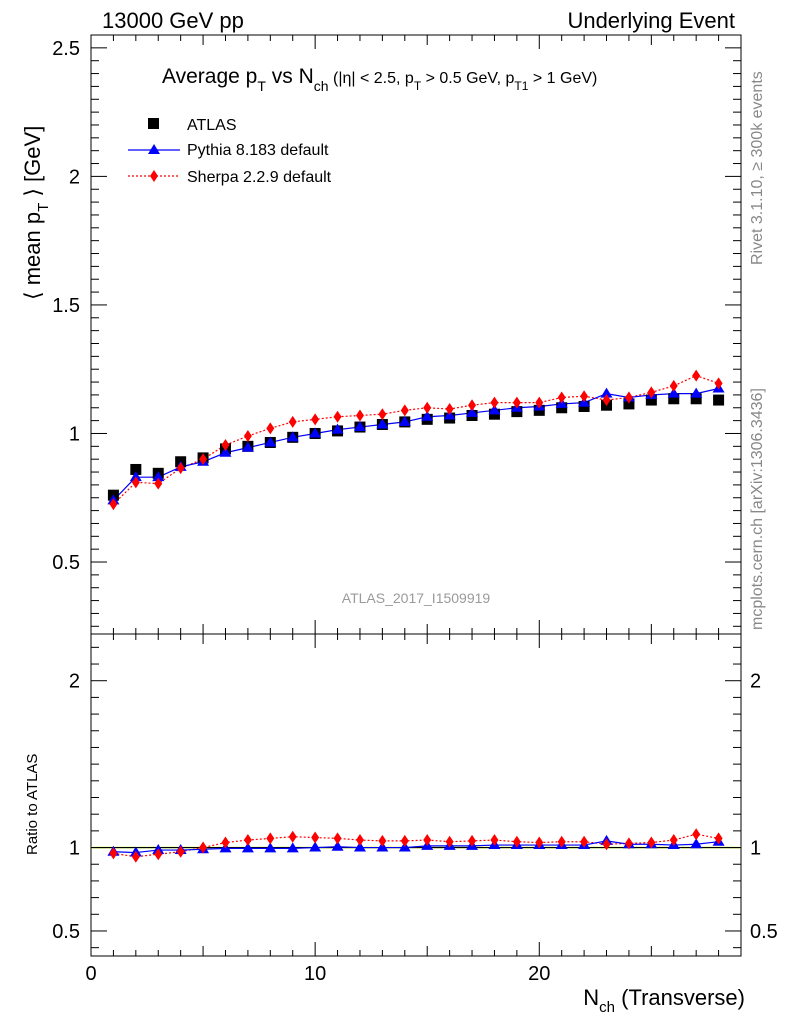 This screenshot has height=1024, width=786. I want to click on x-tick-label: 10, so click(315, 974).